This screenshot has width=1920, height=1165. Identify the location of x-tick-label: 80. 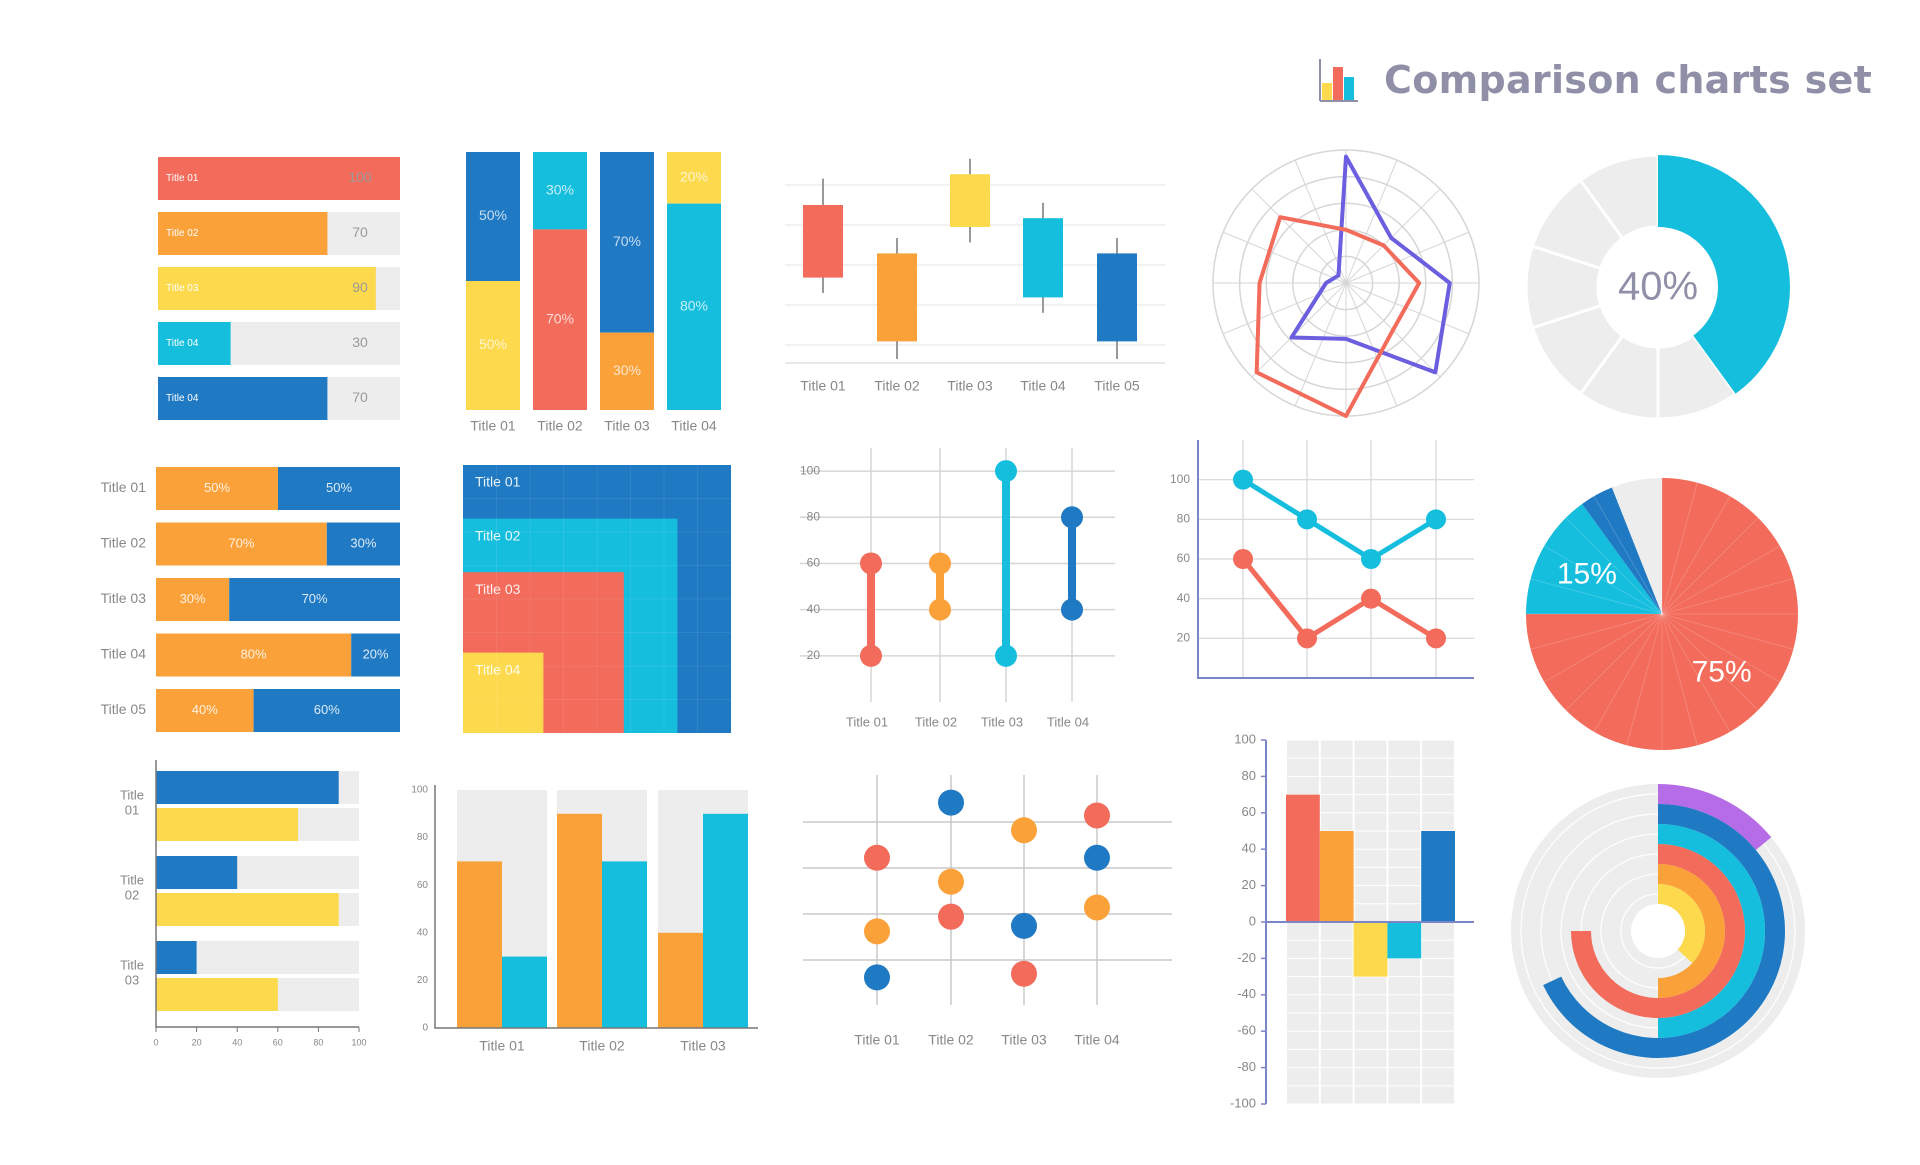
(318, 1042).